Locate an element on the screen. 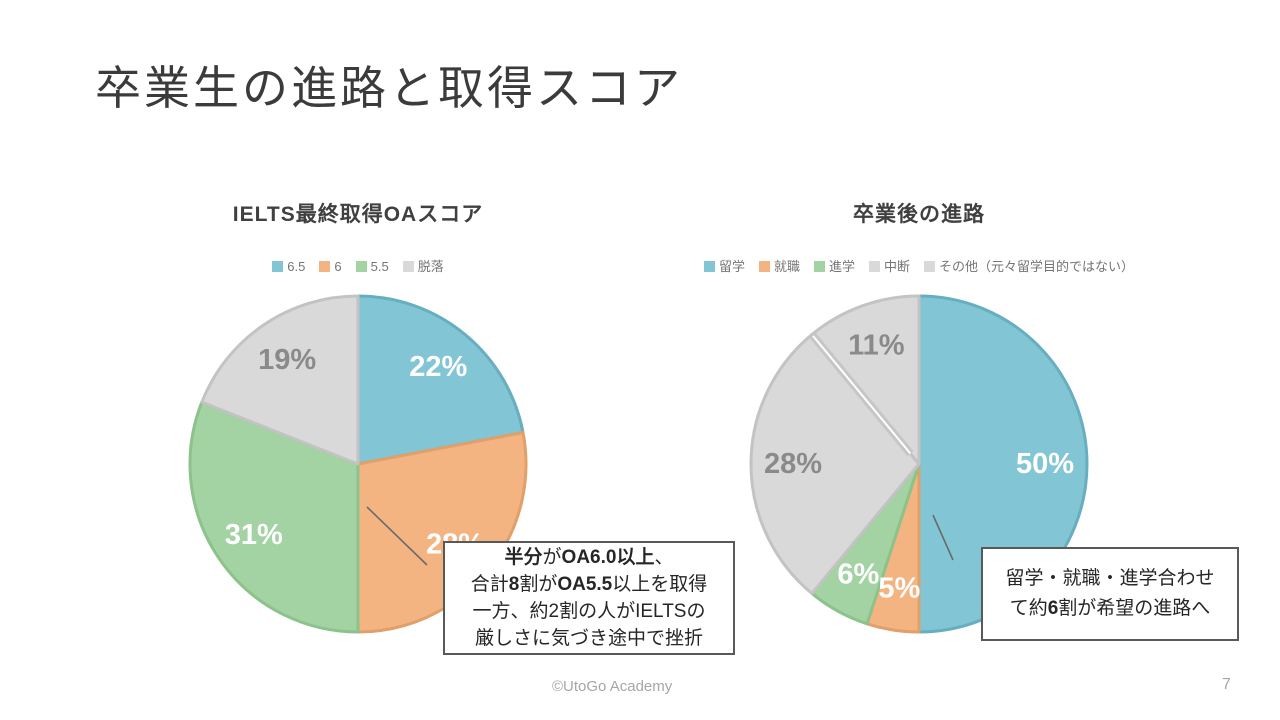 The image size is (1280, 720). annotation-line: 厳しさに気づき途中で挫折 is located at coordinates (589, 638).